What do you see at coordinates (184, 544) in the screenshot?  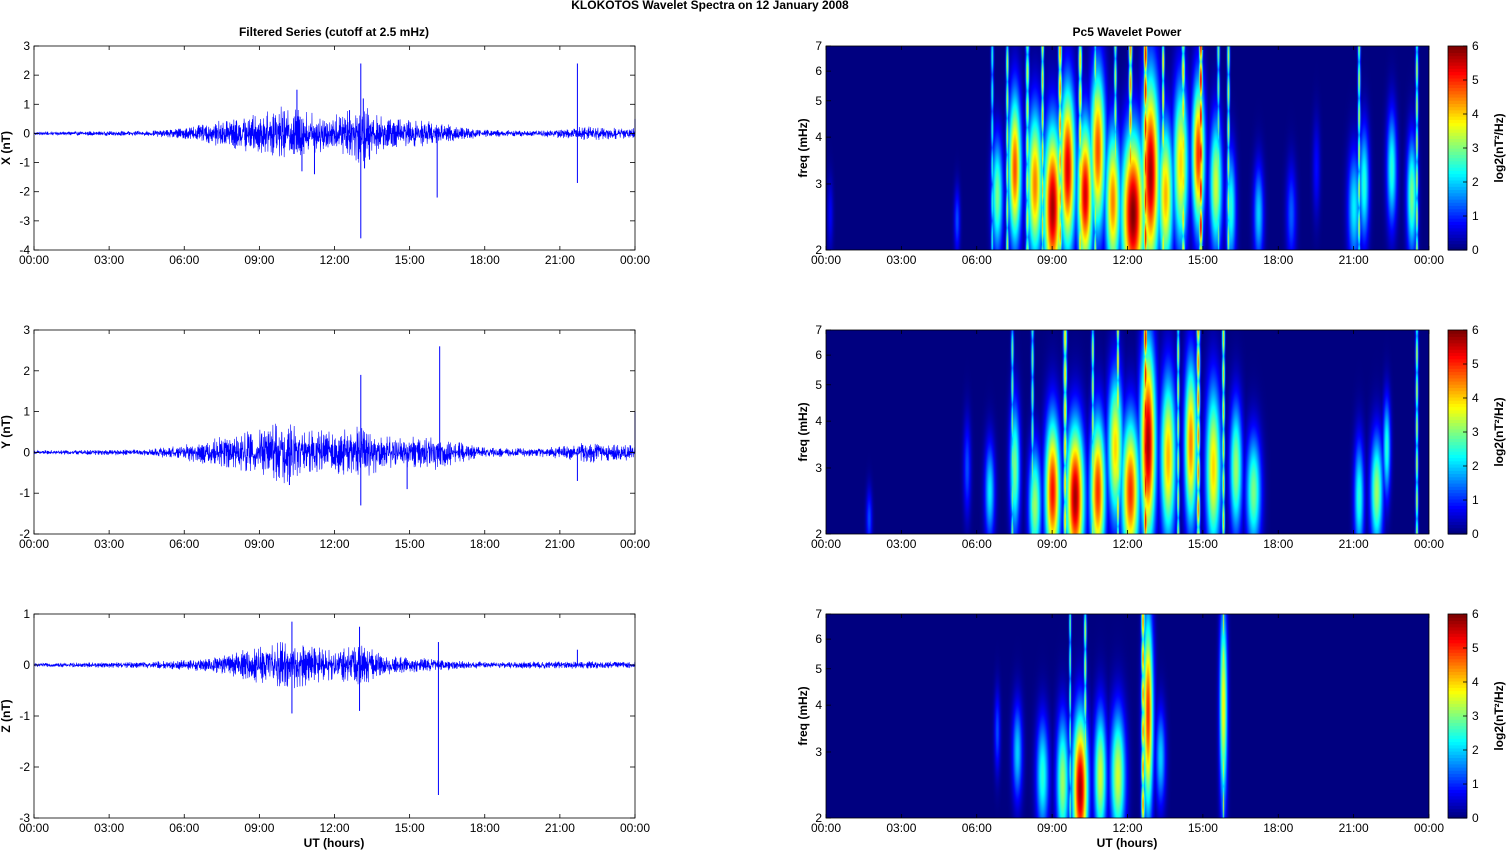 I see `series-xtick-label: 06:00` at bounding box center [184, 544].